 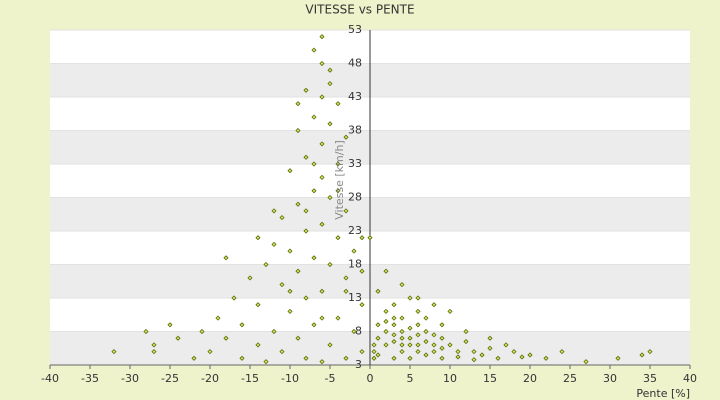 I want to click on y-tick-label: 8, so click(x=358, y=331).